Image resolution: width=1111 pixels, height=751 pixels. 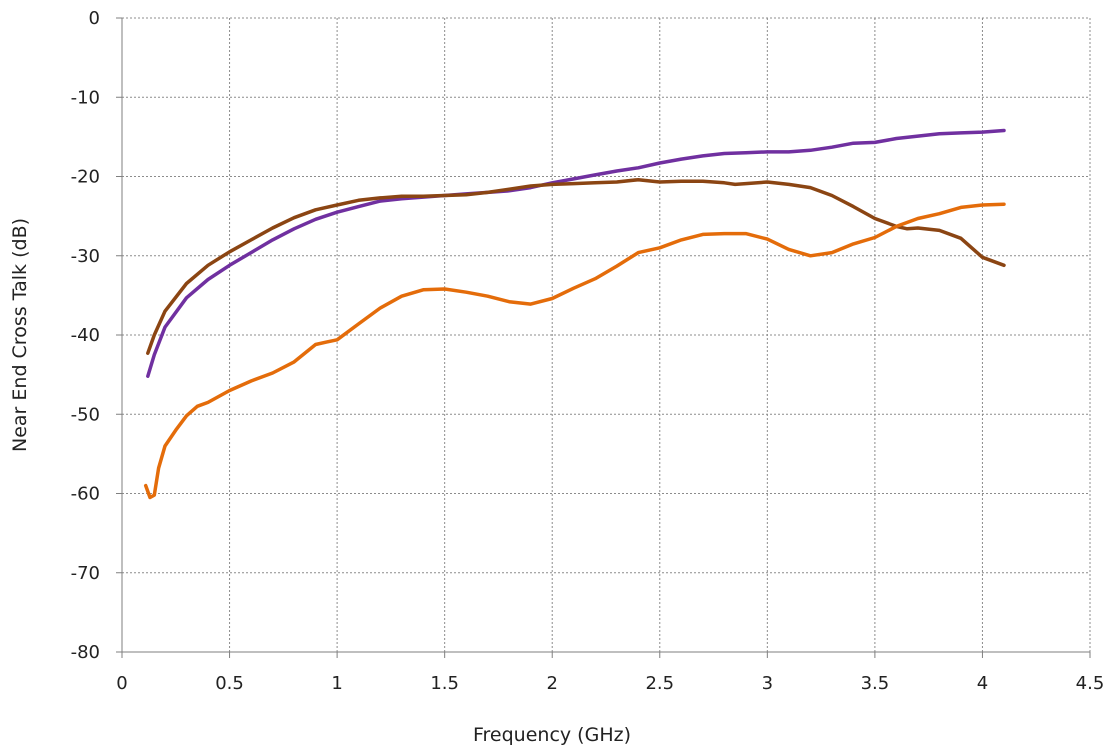 What do you see at coordinates (982, 683) in the screenshot?
I see `x-tick-label: 4` at bounding box center [982, 683].